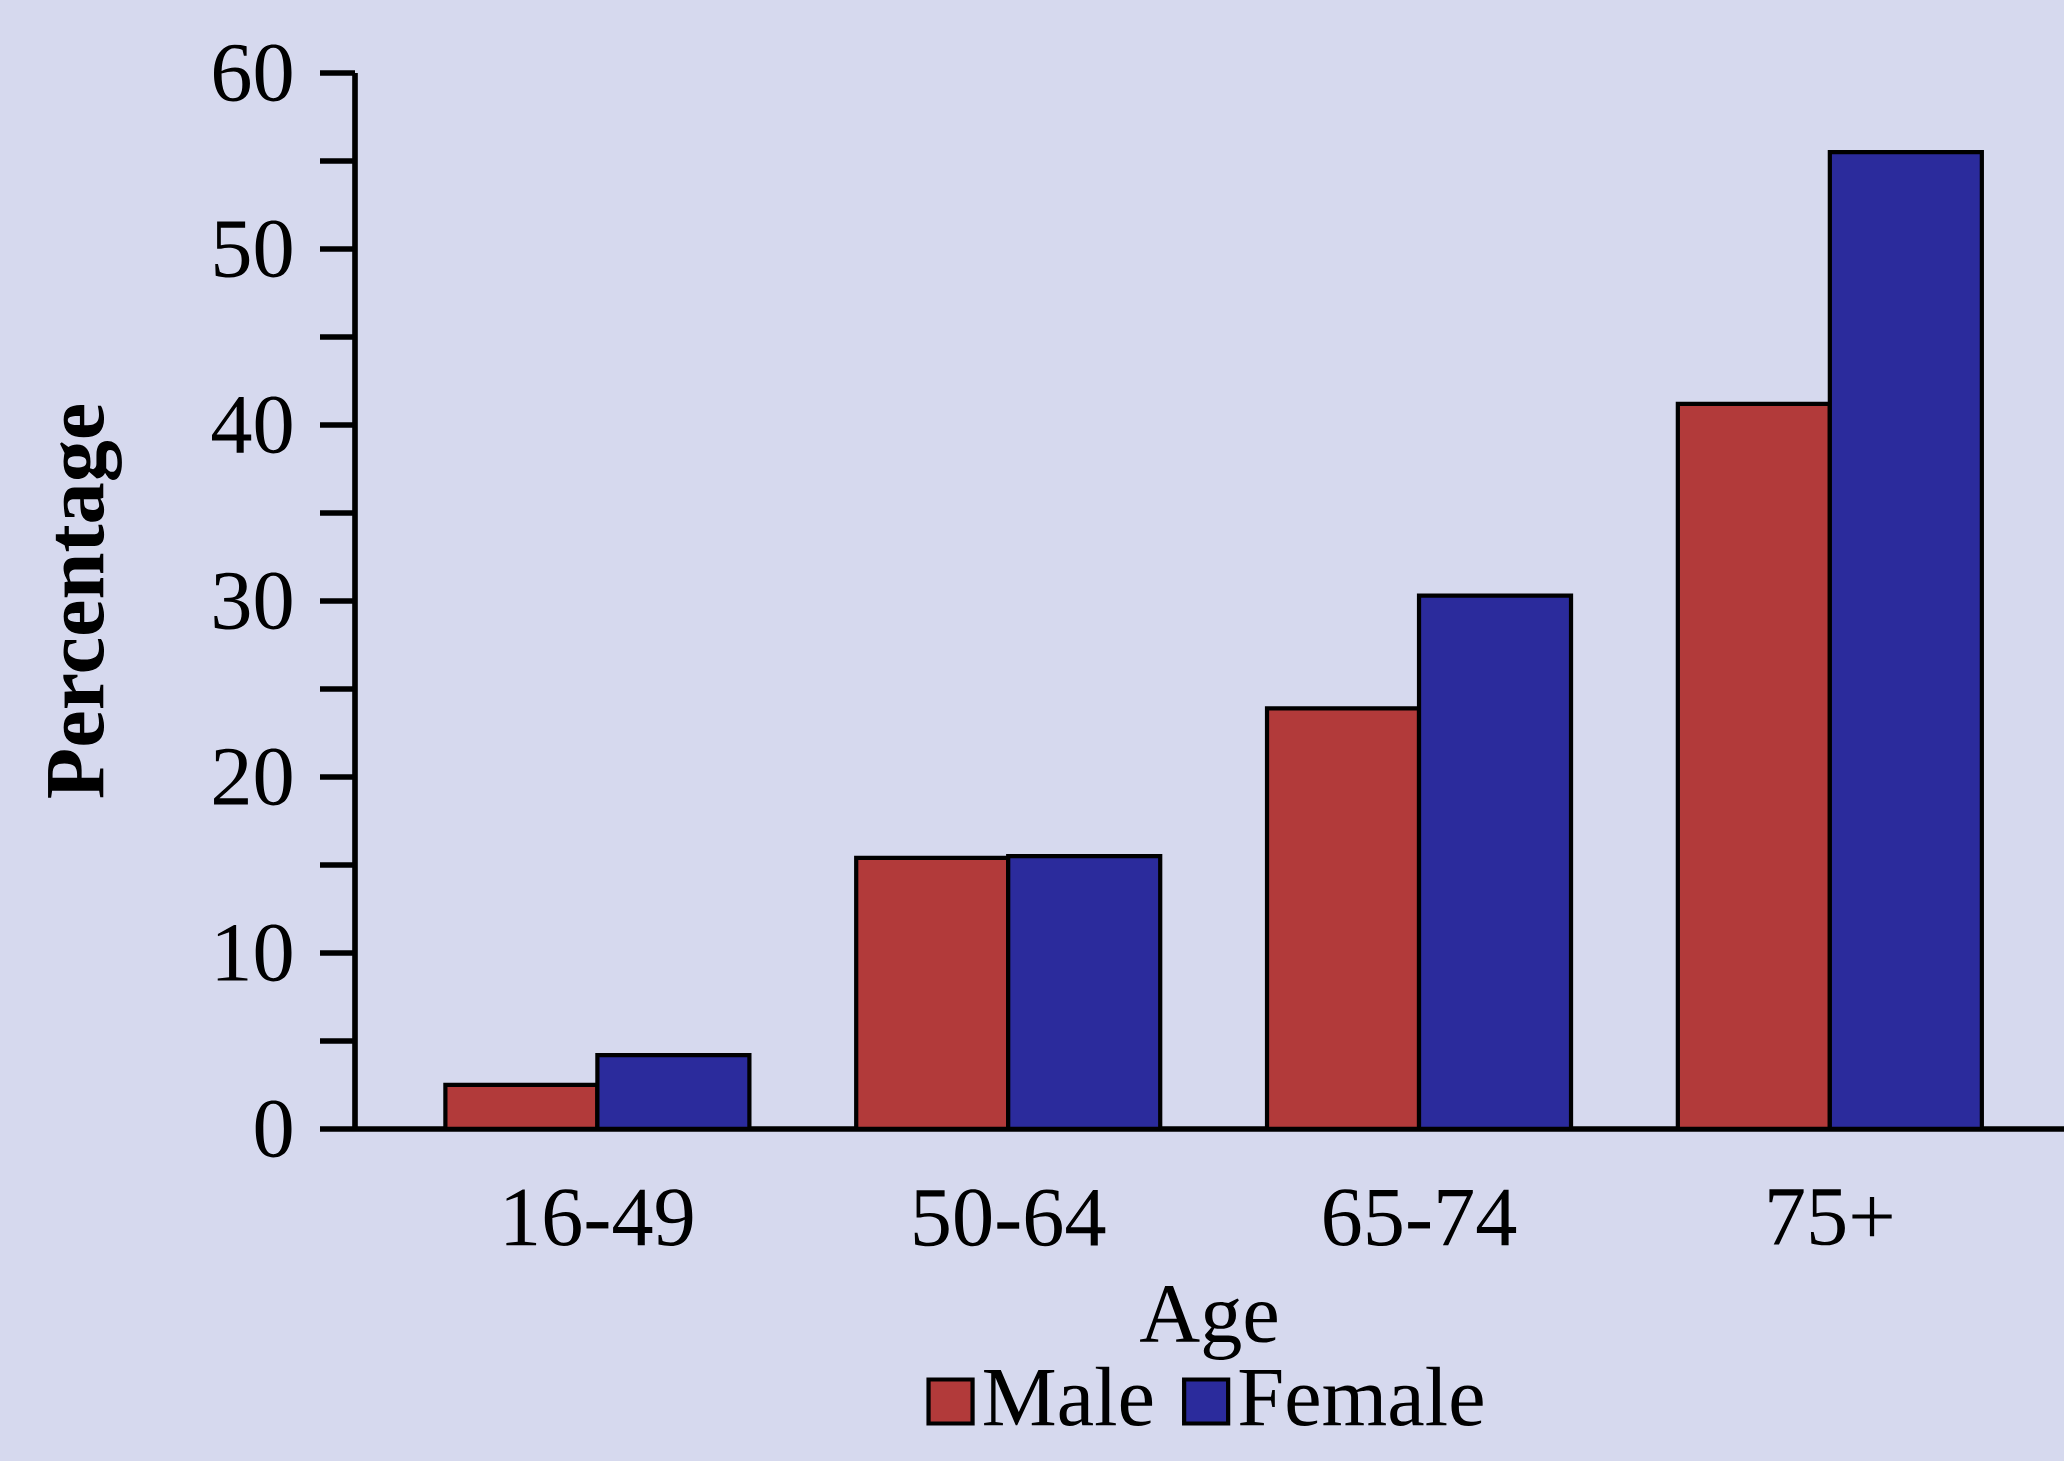  I want to click on y-tick-label: 50, so click(253, 249).